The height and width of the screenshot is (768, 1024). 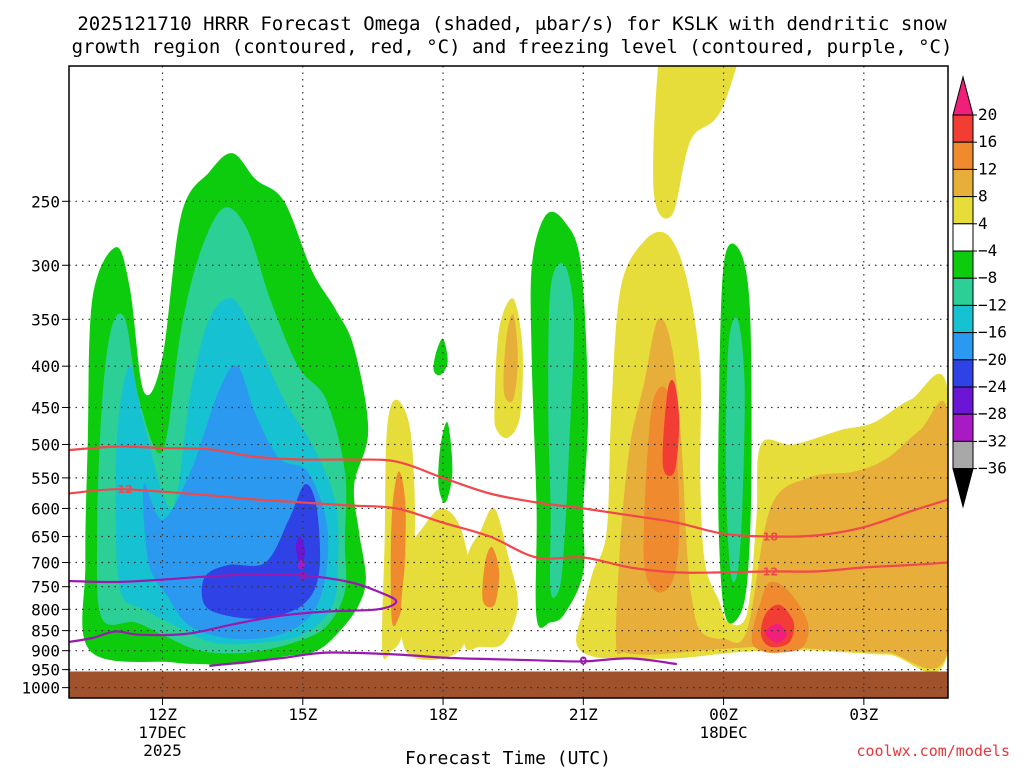 I want to click on omega-magenta-east-low, so click(x=776, y=633).